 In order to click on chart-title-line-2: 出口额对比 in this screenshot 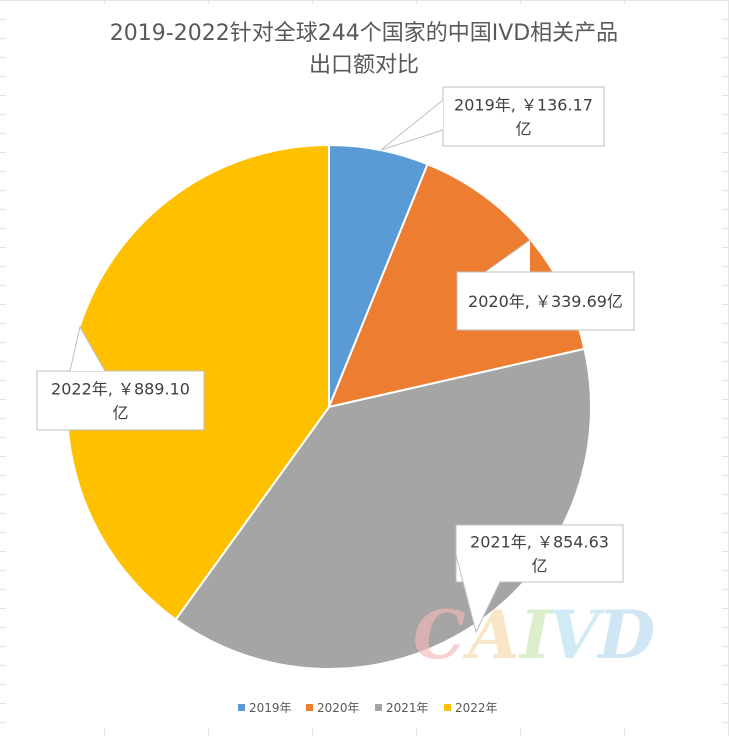, I will do `click(364, 65)`.